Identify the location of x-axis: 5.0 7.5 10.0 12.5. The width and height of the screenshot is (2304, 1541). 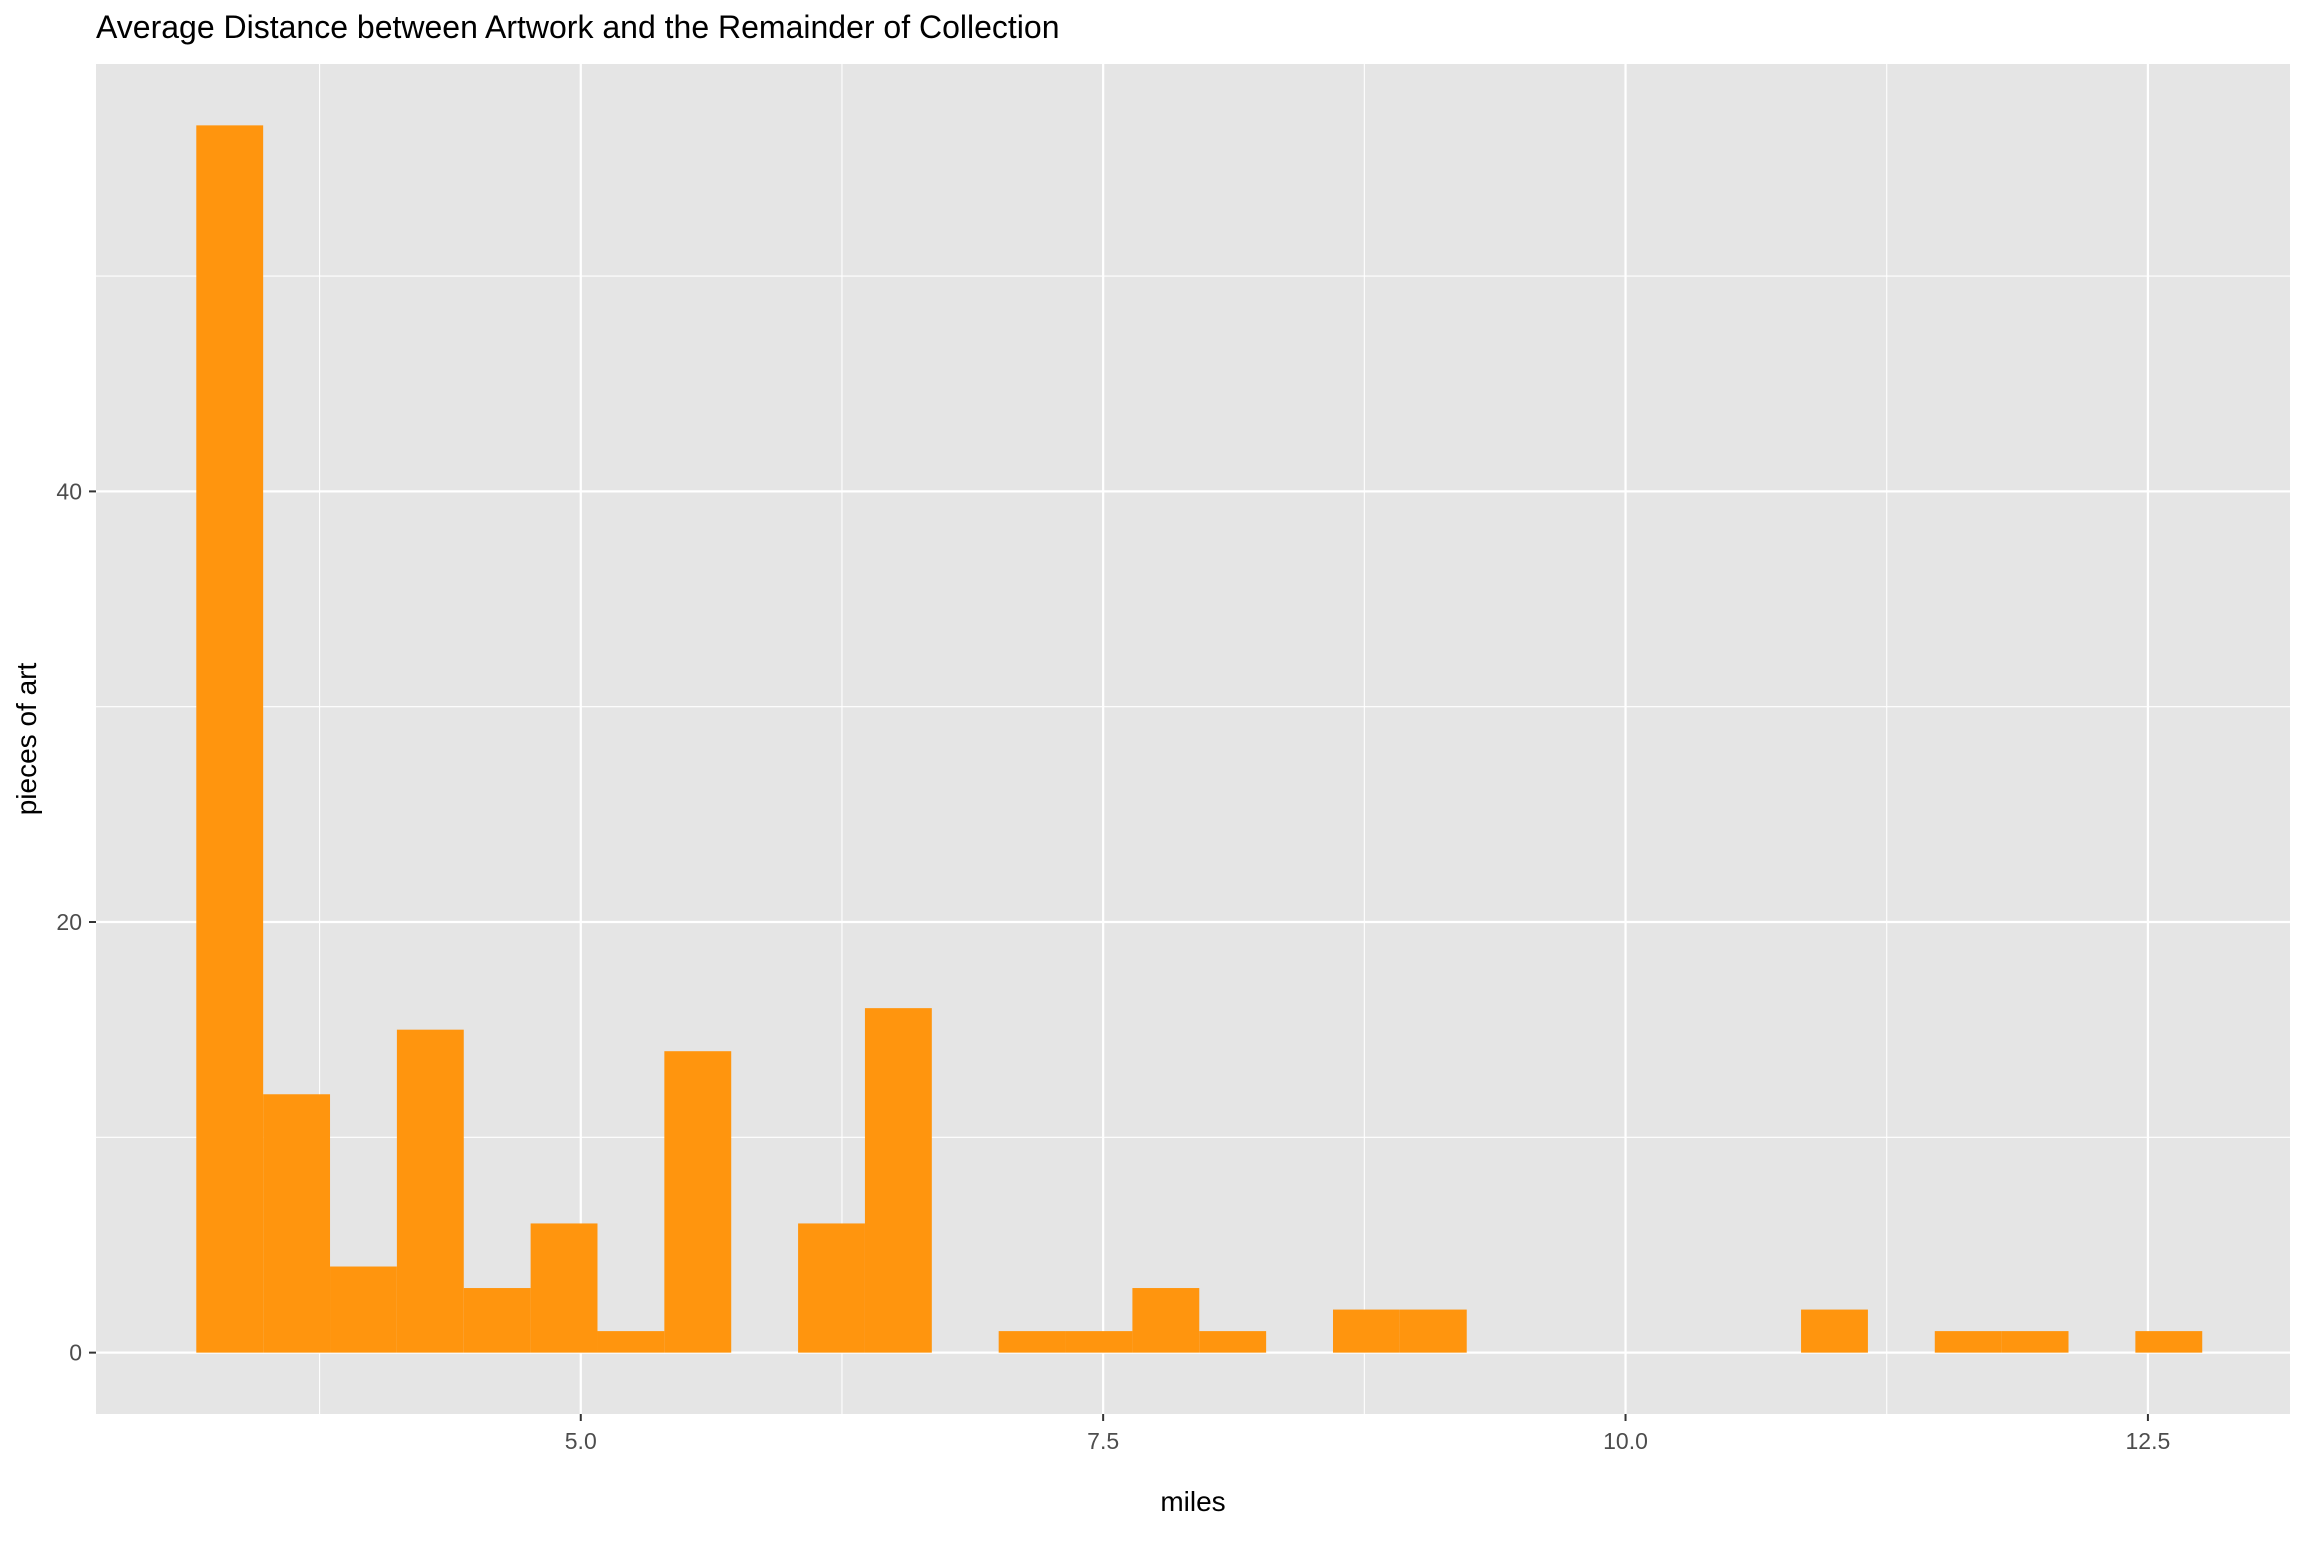
(1368, 1434).